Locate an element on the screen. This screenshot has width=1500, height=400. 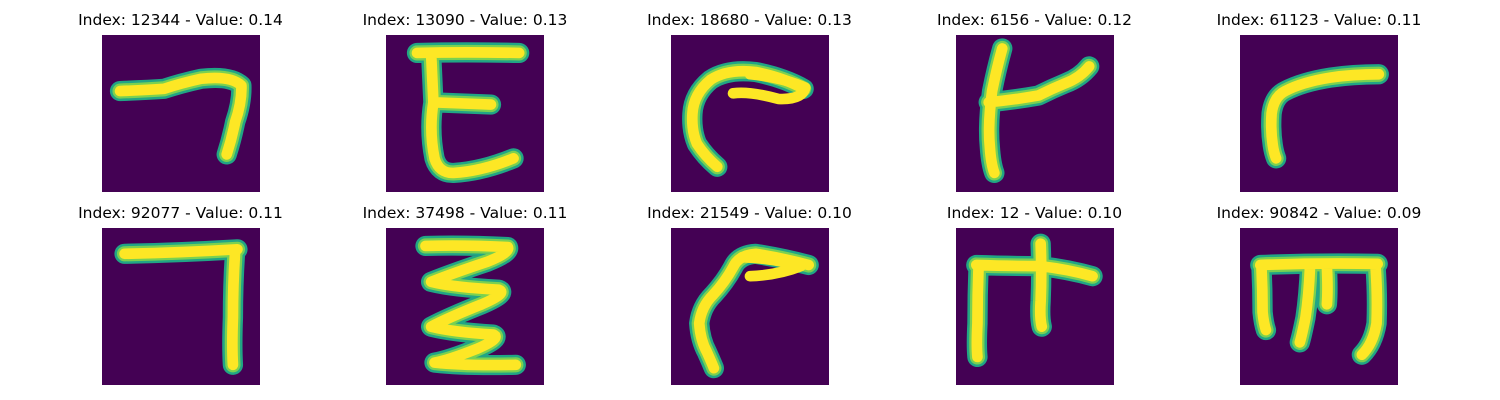
panel-title: Index: 12 - Value: 0.10 is located at coordinates (1034, 213).